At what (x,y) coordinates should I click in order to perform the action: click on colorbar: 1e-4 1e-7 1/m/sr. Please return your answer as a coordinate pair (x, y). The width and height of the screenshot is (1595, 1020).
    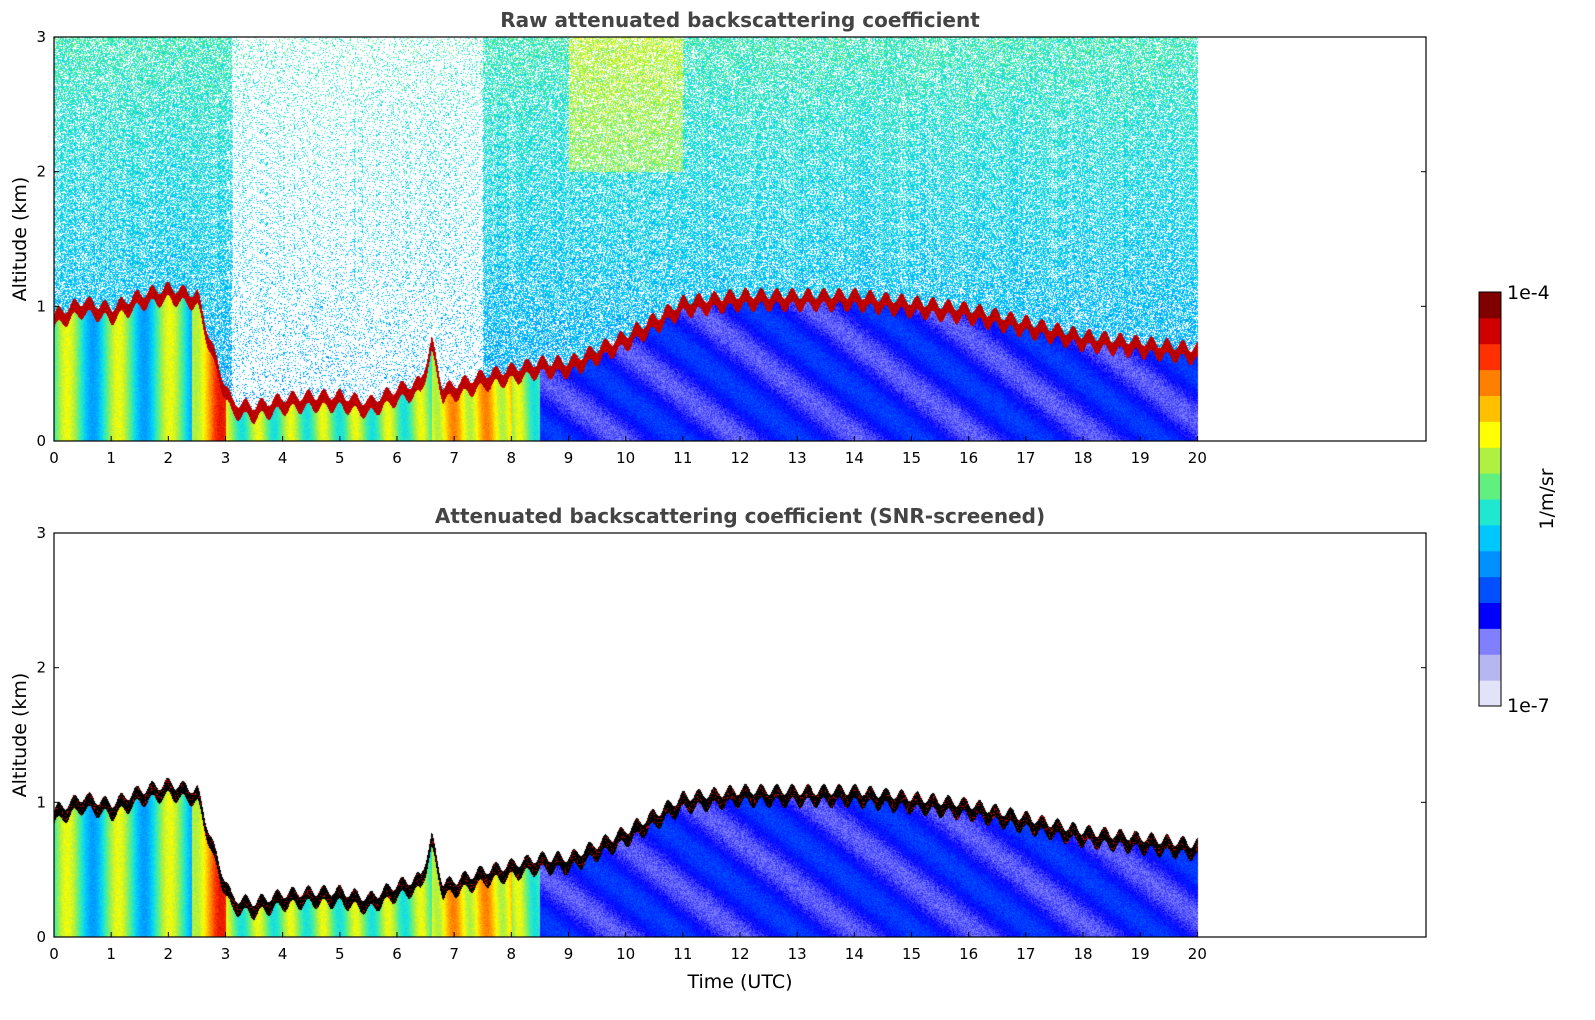
    Looking at the image, I should click on (1518, 499).